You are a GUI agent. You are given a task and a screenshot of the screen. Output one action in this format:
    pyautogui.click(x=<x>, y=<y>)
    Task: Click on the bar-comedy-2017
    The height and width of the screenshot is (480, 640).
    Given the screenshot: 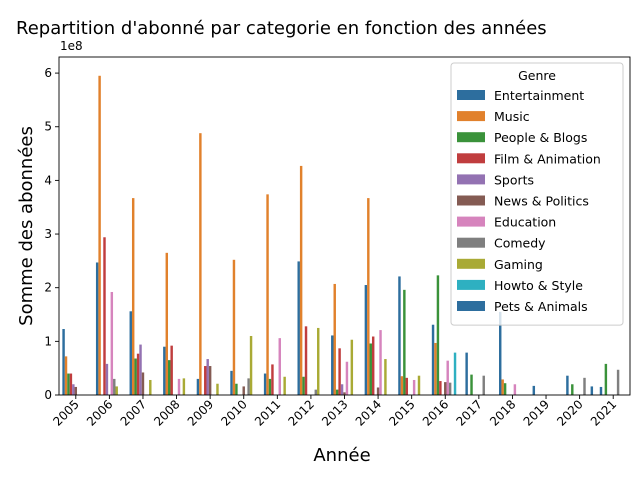 What is the action you would take?
    pyautogui.click(x=483, y=385)
    